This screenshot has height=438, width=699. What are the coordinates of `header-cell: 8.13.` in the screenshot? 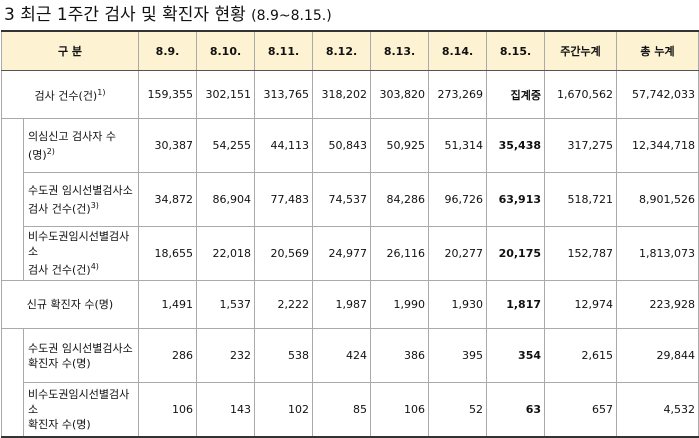 It's located at (400, 50).